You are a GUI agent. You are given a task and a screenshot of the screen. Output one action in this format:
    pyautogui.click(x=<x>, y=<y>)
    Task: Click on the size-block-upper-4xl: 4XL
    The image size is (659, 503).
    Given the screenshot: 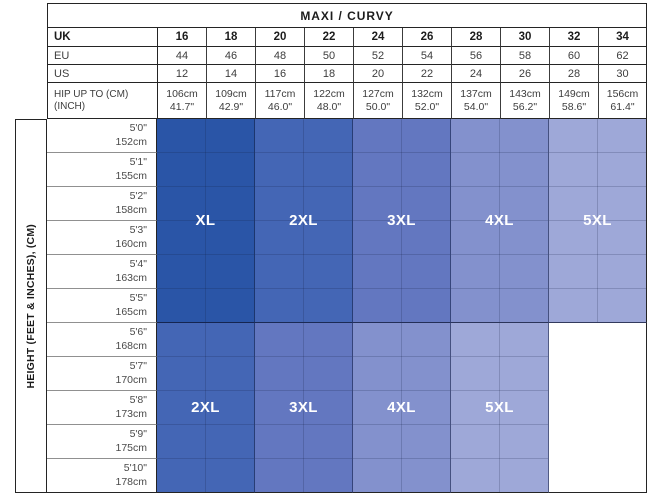 What is the action you would take?
    pyautogui.click(x=500, y=221)
    